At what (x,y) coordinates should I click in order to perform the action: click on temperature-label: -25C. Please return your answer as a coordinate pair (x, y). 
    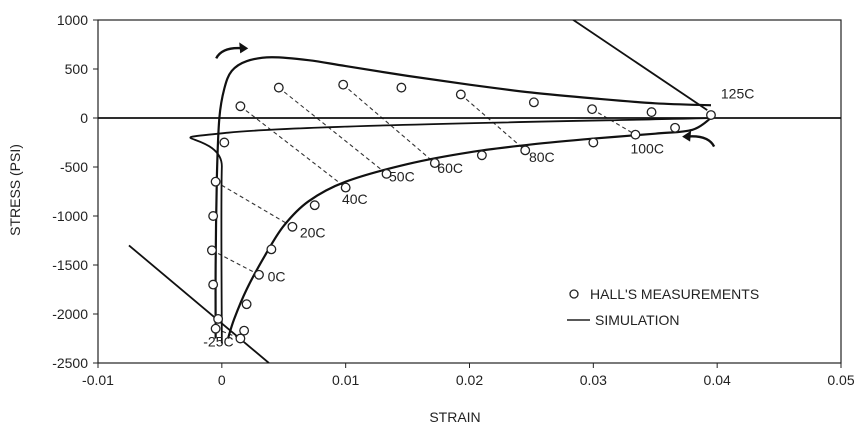
    Looking at the image, I should click on (218, 341).